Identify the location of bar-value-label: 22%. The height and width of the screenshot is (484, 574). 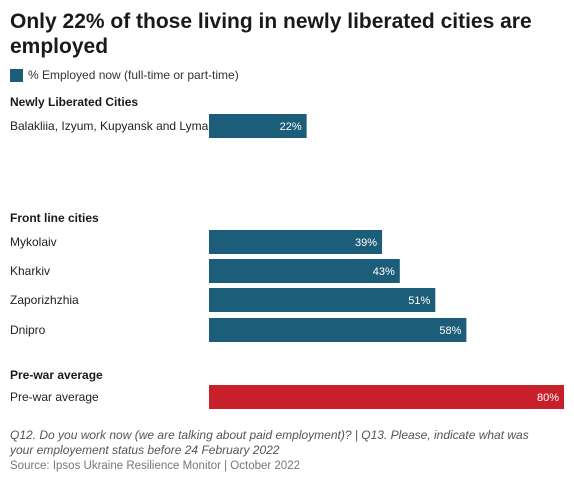
(291, 127).